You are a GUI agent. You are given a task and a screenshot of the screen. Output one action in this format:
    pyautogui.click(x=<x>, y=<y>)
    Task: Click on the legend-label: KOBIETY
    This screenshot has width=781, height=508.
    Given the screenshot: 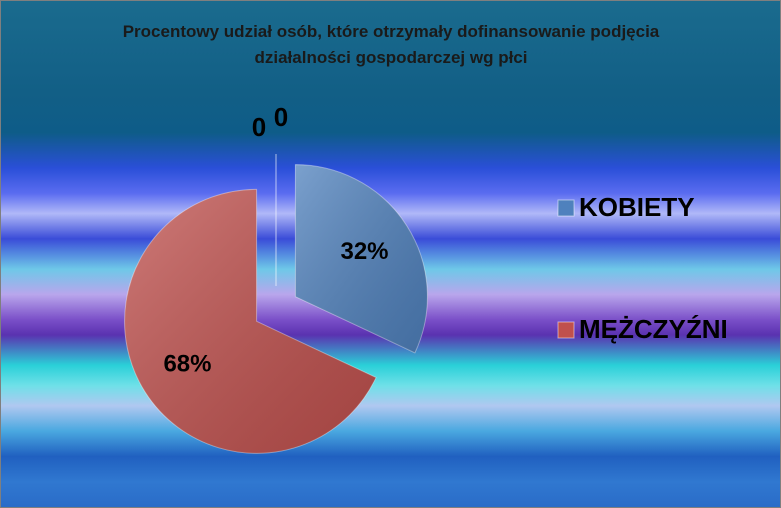 What is the action you would take?
    pyautogui.click(x=637, y=207)
    